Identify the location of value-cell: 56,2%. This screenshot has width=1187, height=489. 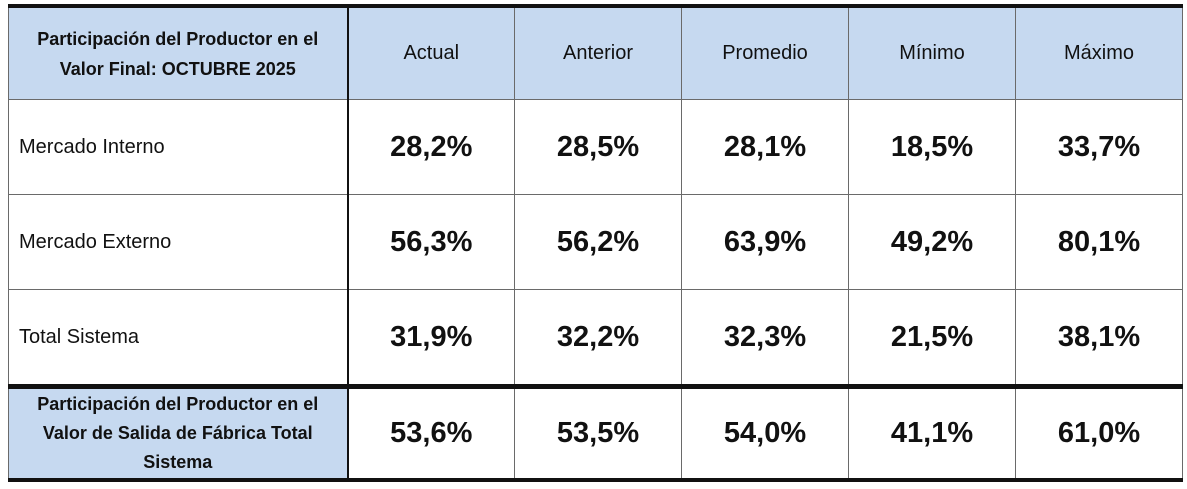
(598, 242).